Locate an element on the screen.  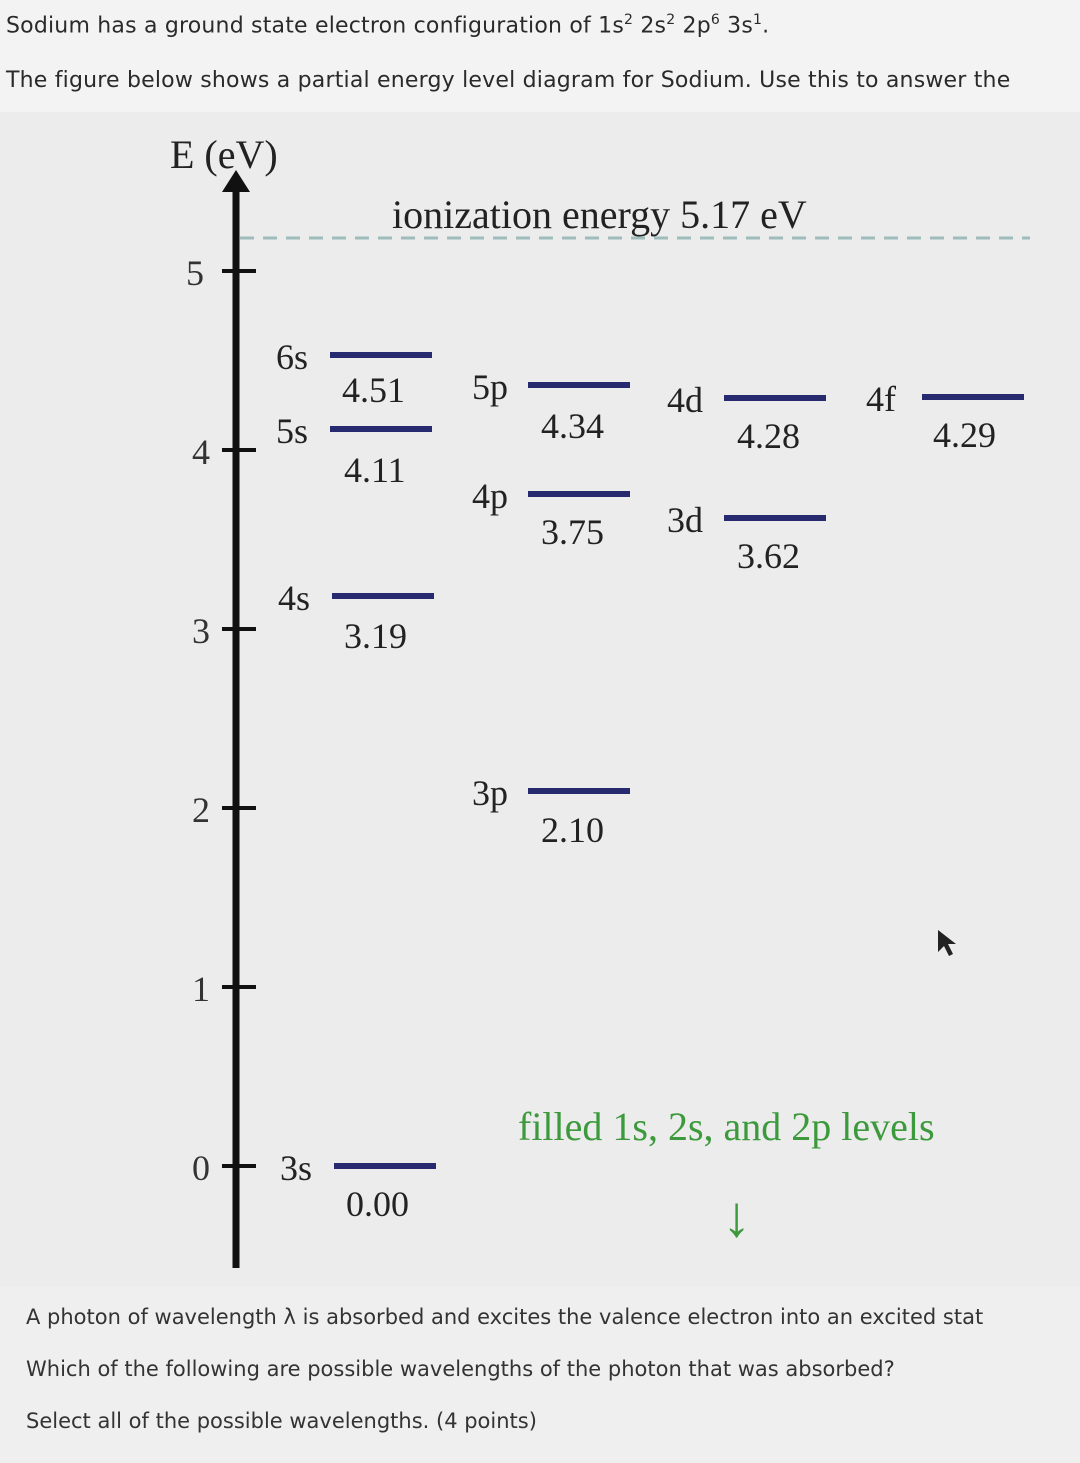
axis-ticks: 0 1 2 3 4 5 is located at coordinates (221, 720).